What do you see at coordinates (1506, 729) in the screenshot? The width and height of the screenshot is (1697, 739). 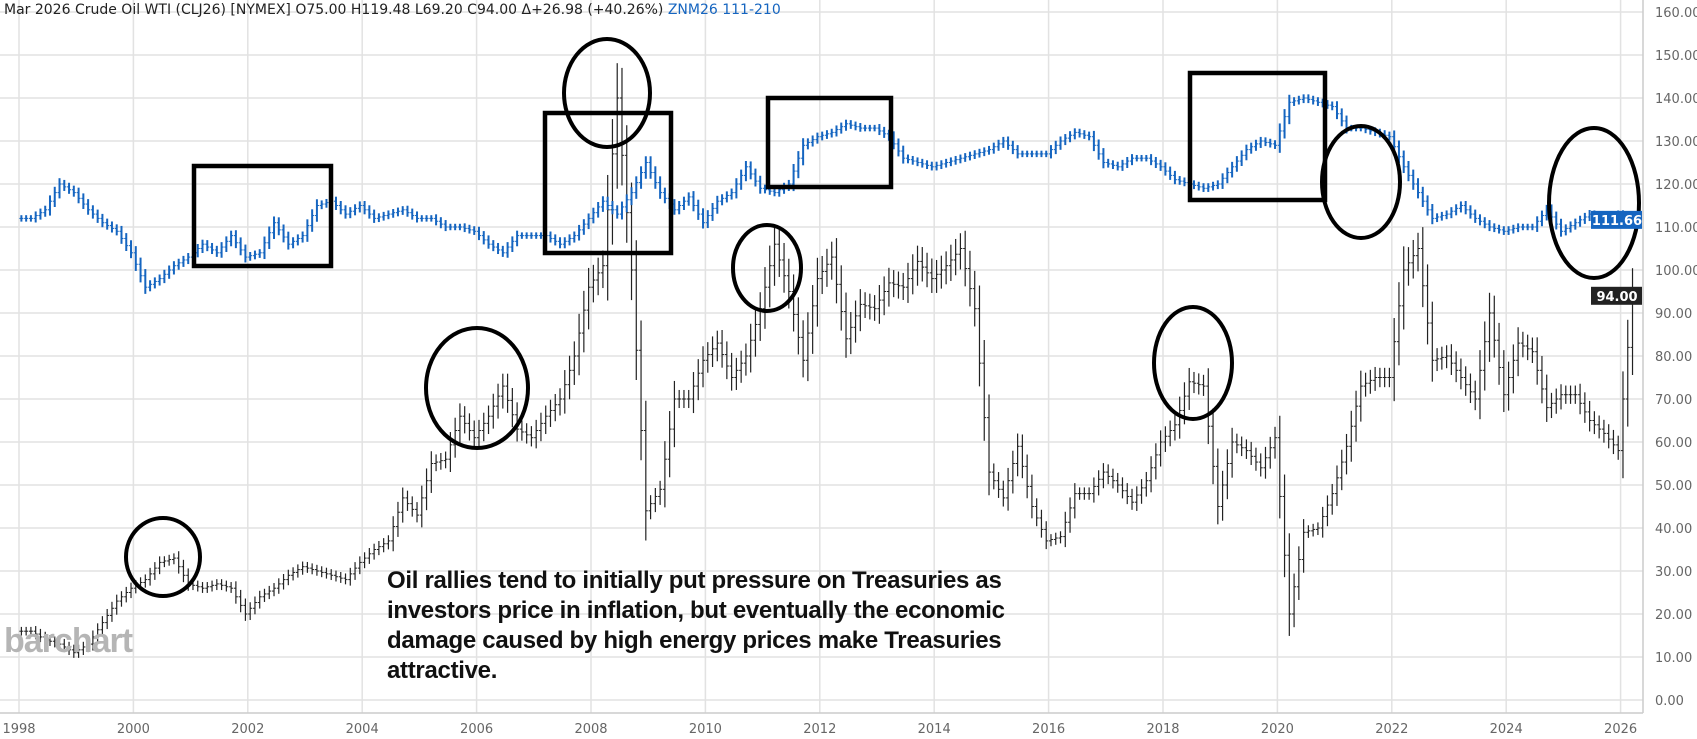 I see `x-tick-label: 2024` at bounding box center [1506, 729].